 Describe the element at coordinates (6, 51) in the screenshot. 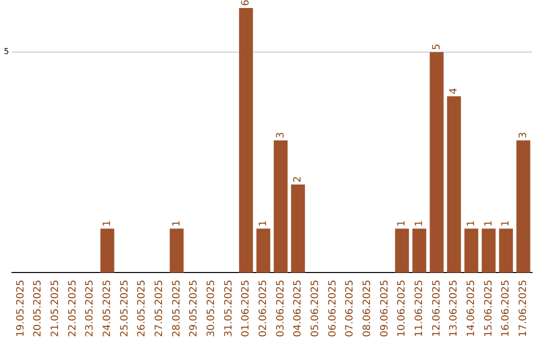

I see `ref-line-label: 5` at that location.